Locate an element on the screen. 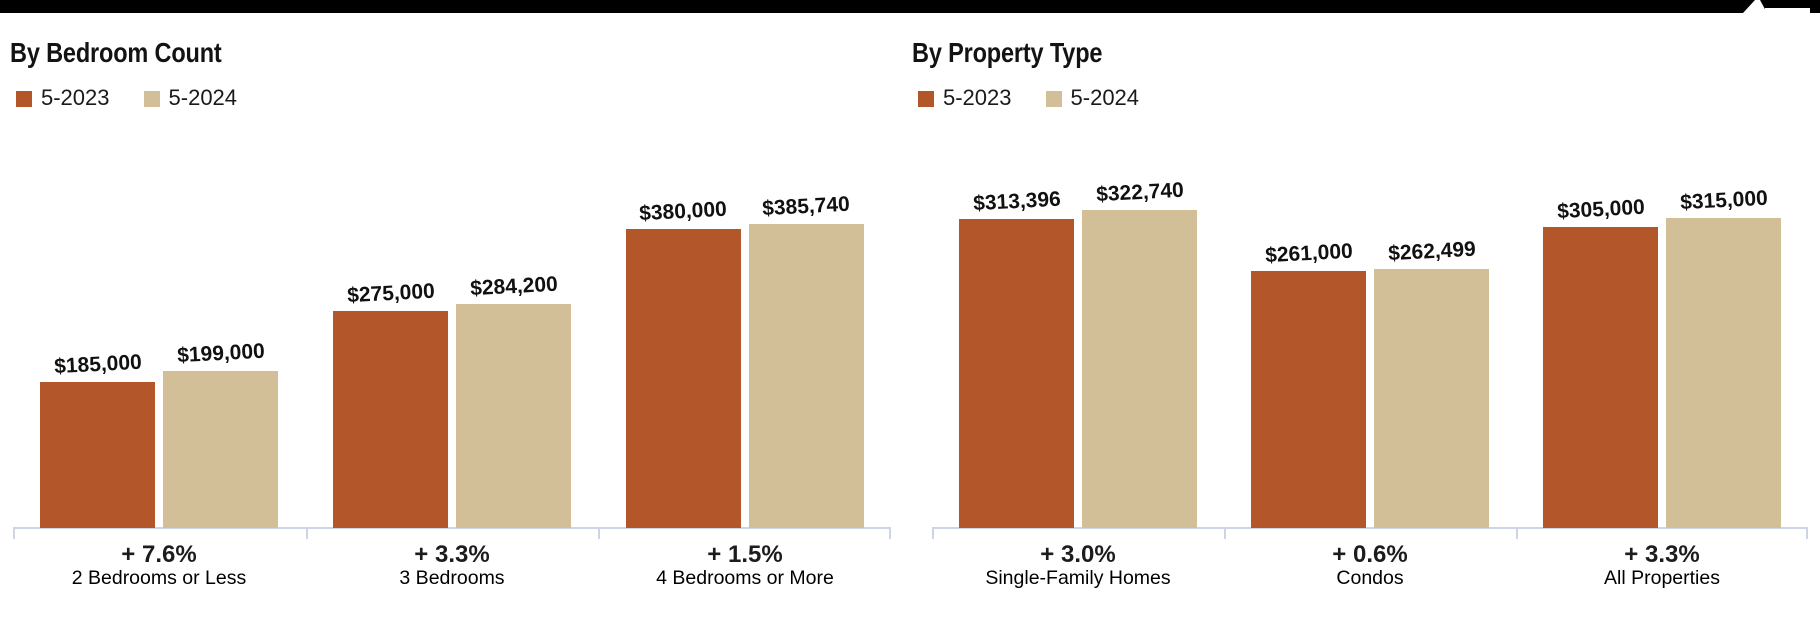  category-label: 2 Bedrooms or Less is located at coordinates (159, 578).